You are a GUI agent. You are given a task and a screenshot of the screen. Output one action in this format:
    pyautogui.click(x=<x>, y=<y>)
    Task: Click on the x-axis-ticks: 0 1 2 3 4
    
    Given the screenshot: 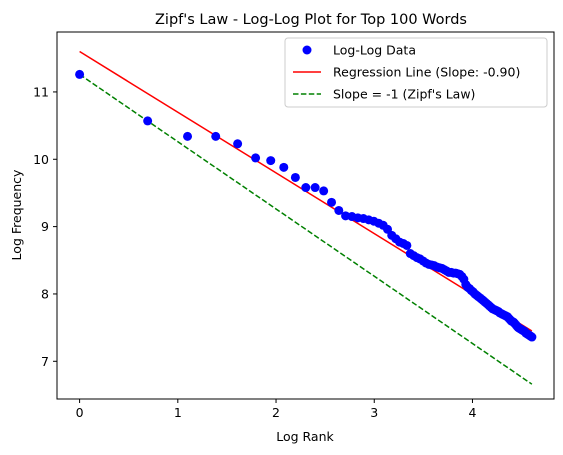 What is the action you would take?
    pyautogui.click(x=276, y=409)
    